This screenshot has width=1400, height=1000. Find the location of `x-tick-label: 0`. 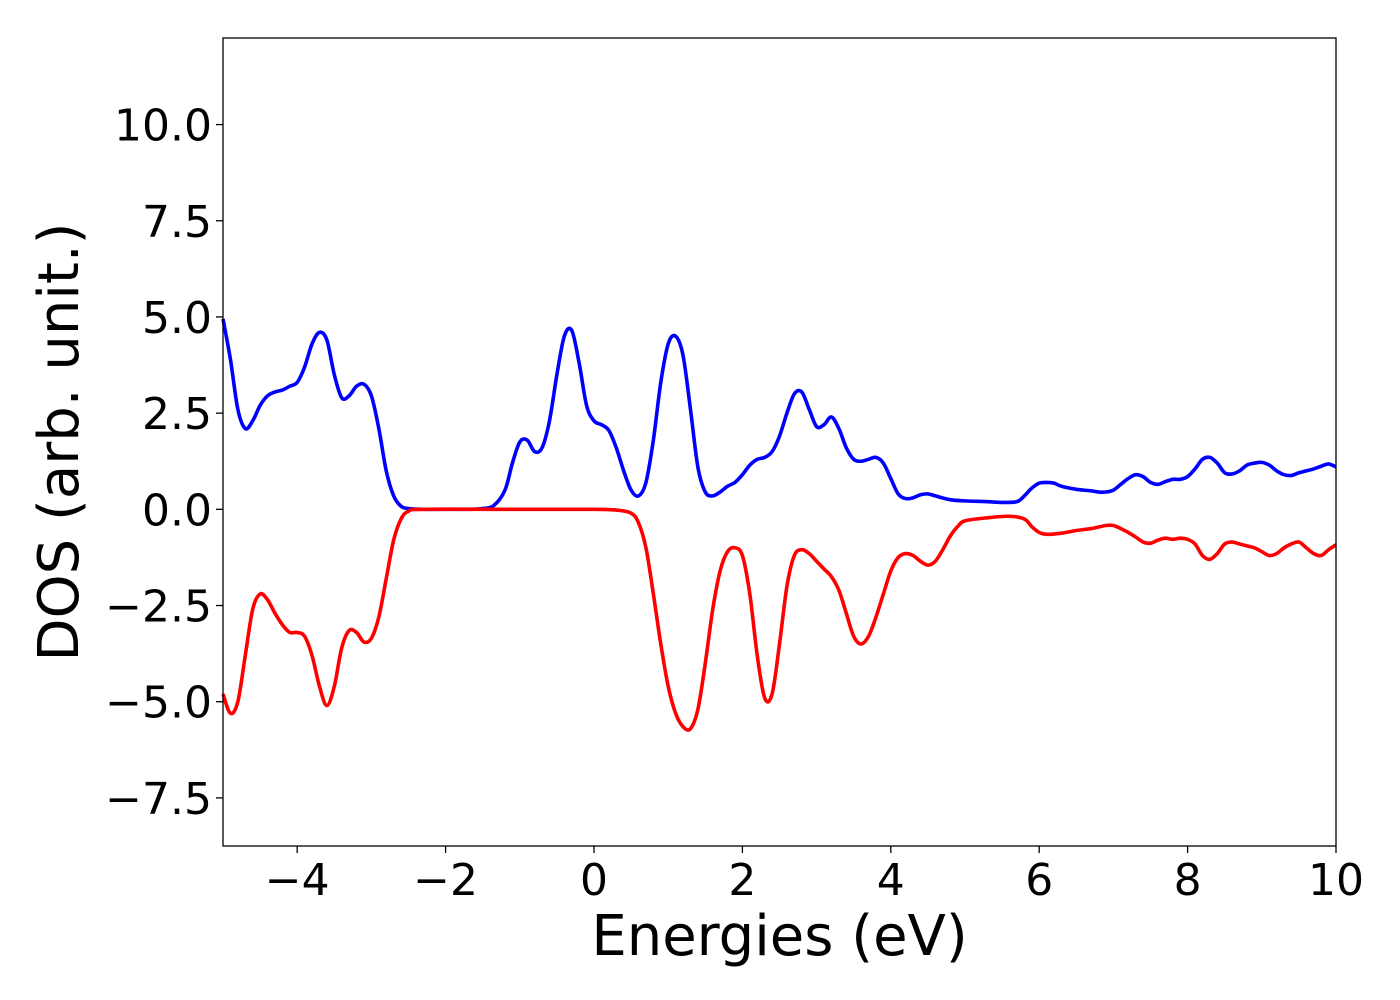

x-tick-label: 0 is located at coordinates (594, 880).